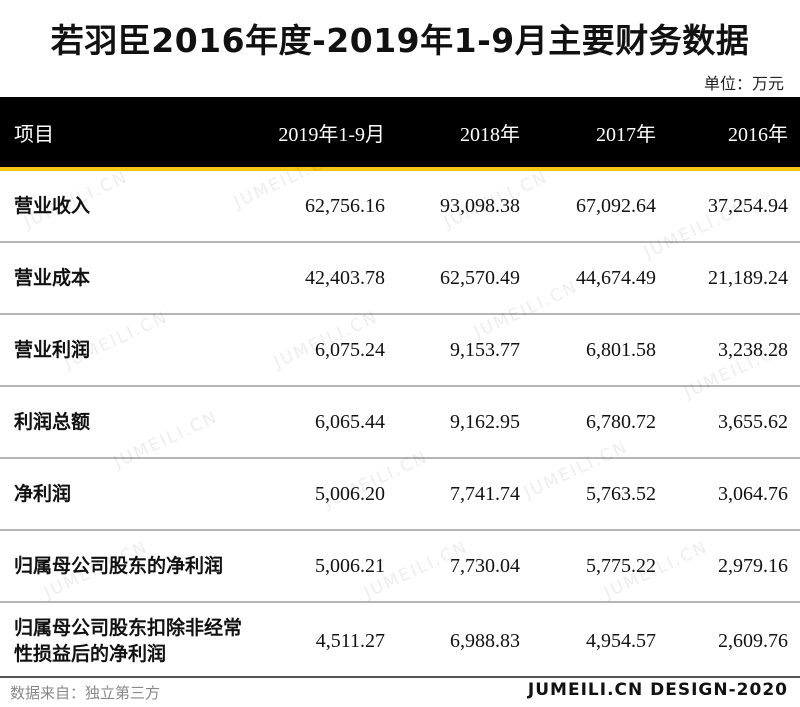  What do you see at coordinates (758, 134) in the screenshot?
I see `header-2016: 2016年` at bounding box center [758, 134].